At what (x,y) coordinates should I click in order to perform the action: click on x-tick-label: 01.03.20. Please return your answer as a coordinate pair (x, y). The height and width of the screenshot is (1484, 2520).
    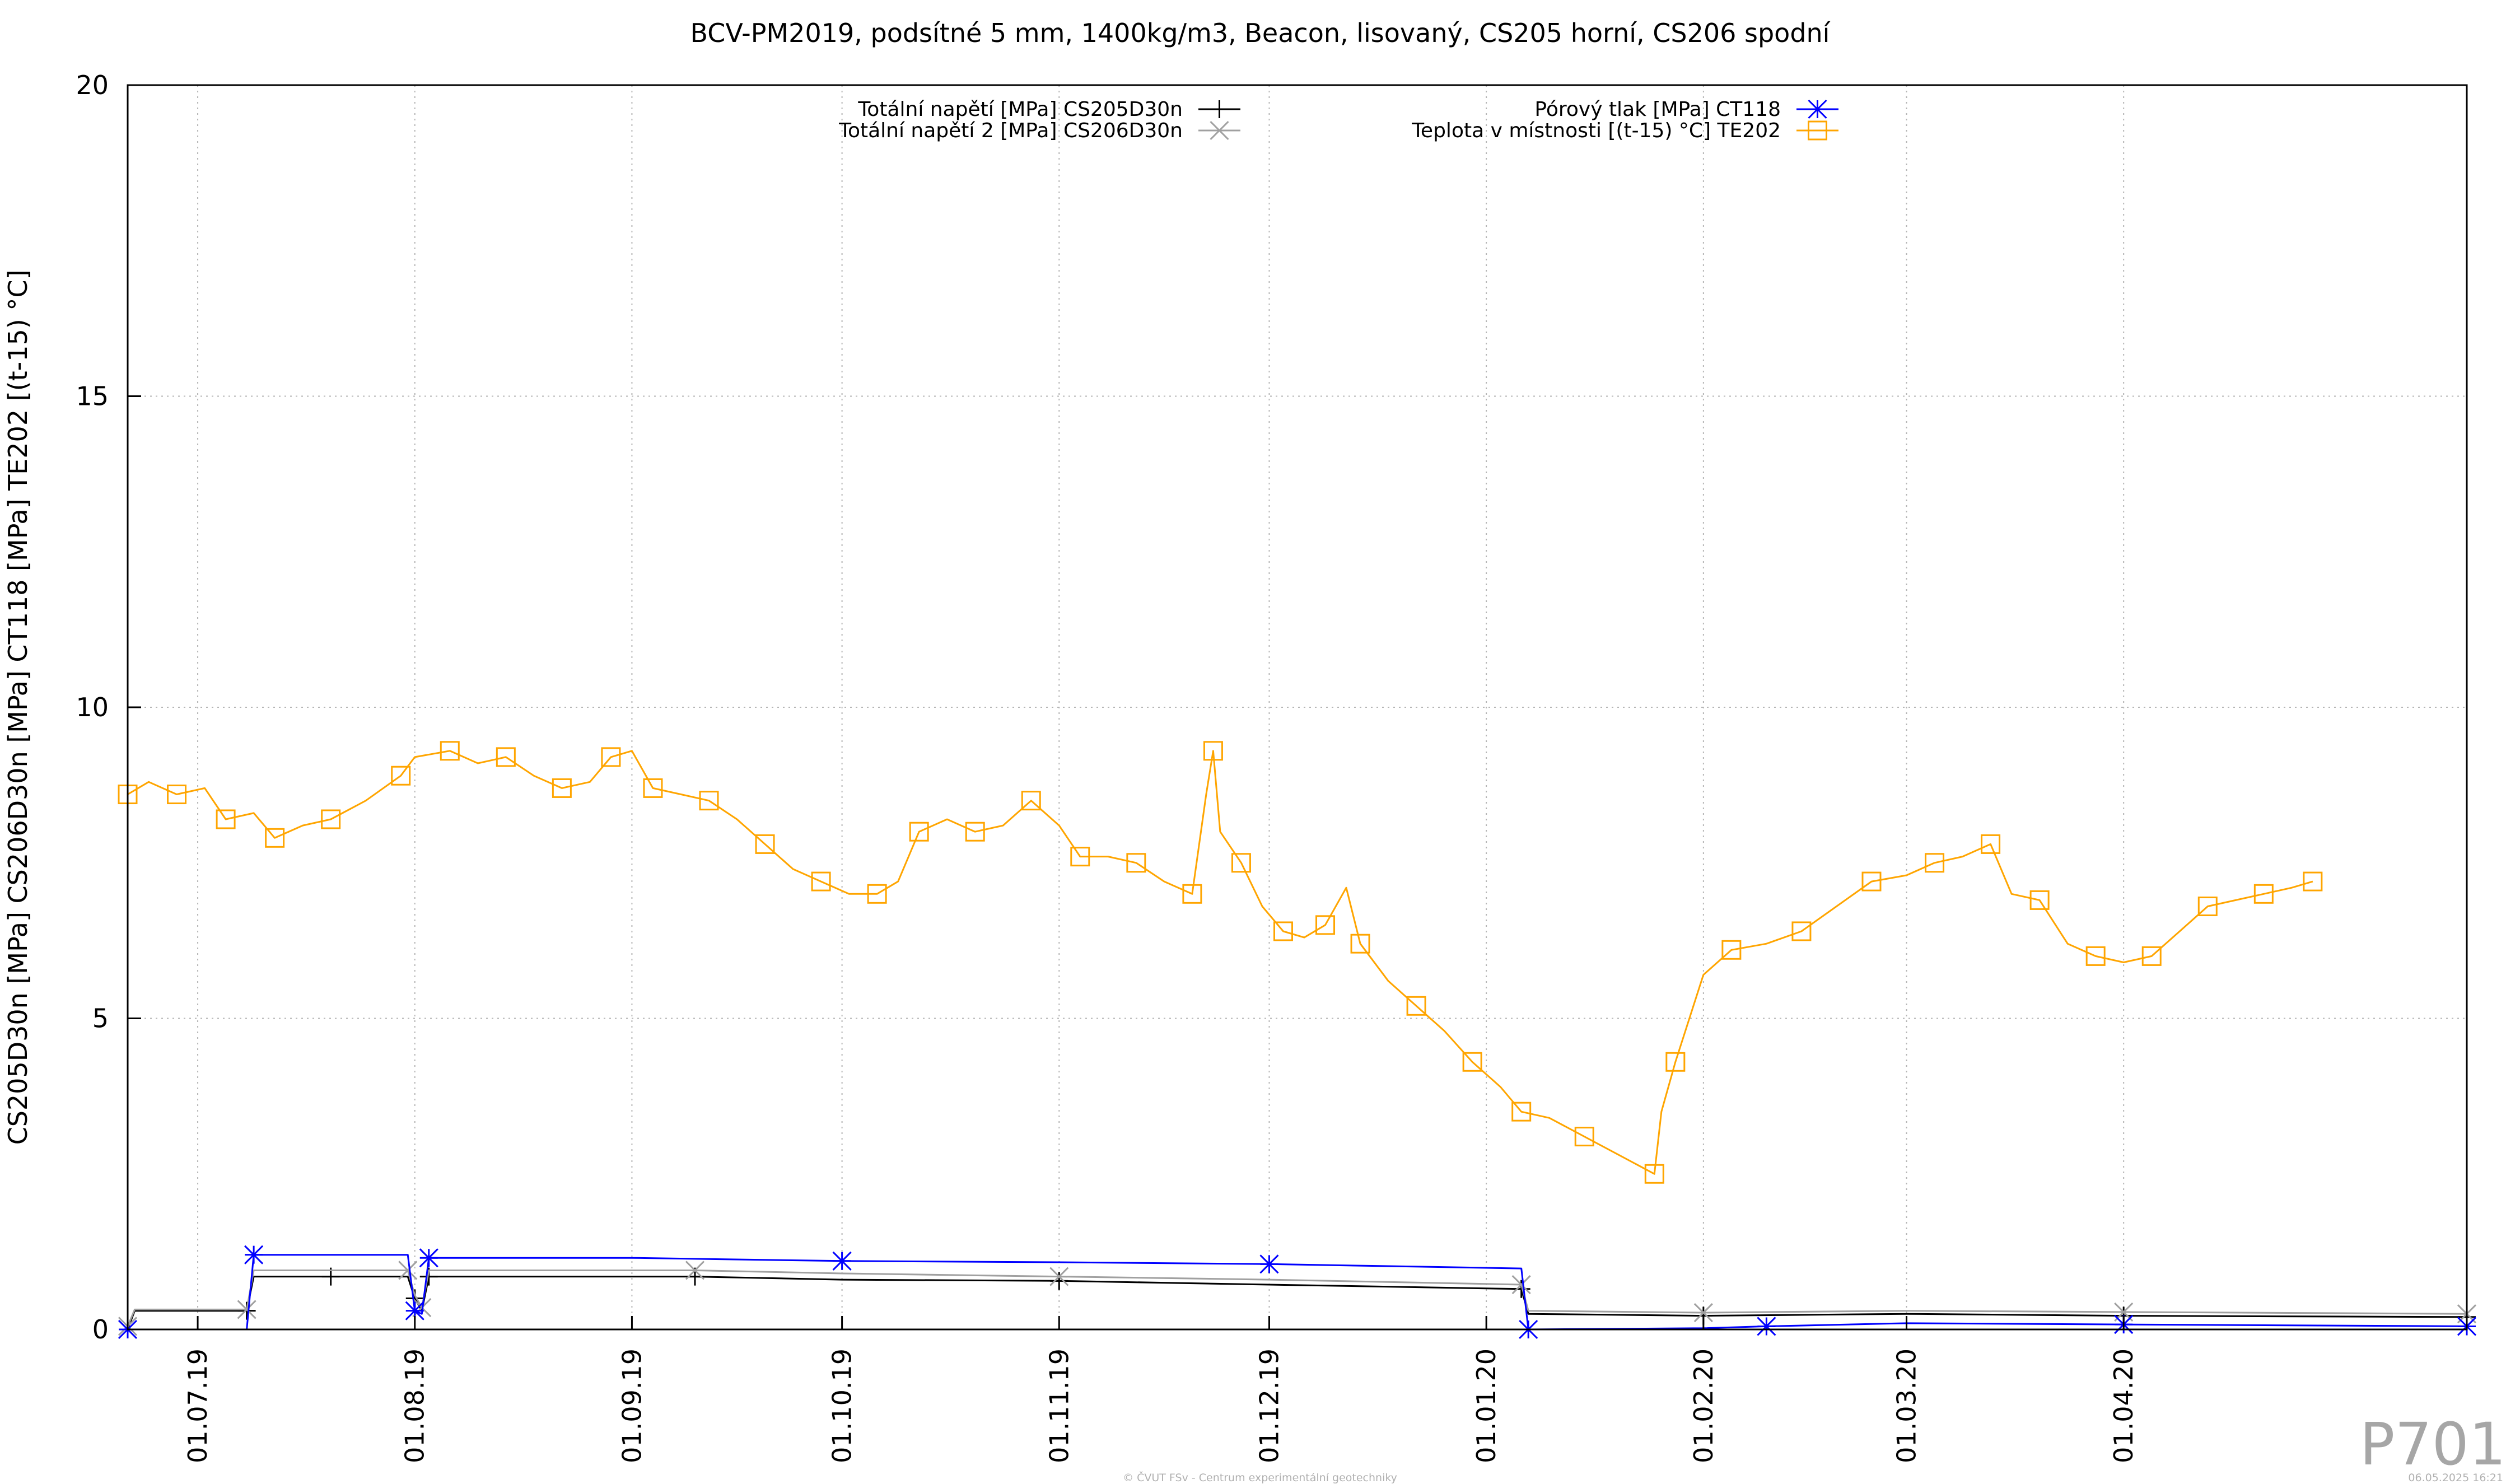
    Looking at the image, I should click on (1907, 1406).